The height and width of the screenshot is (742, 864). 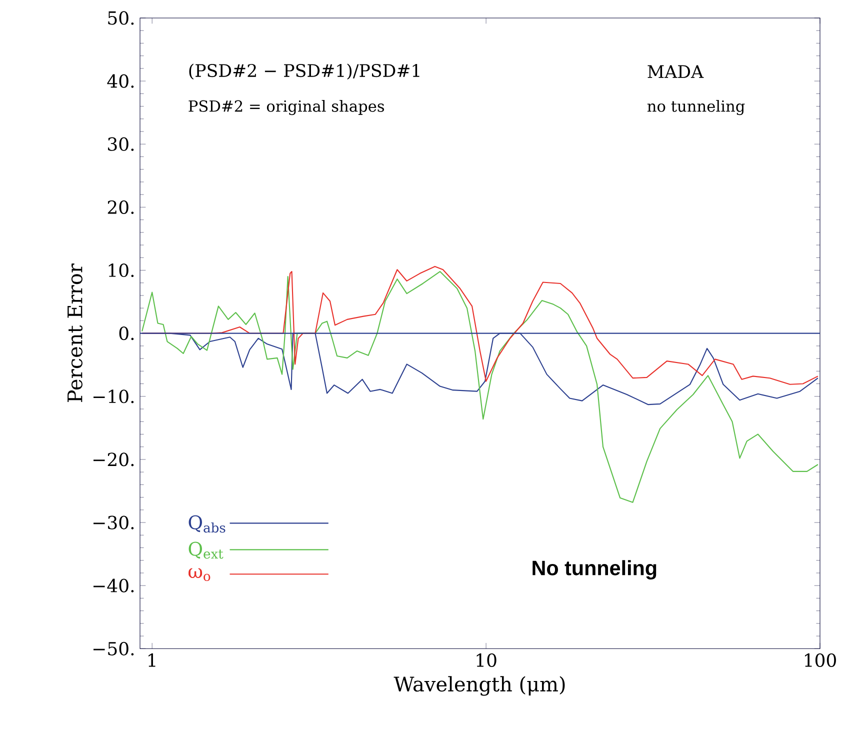 What do you see at coordinates (304, 72) in the screenshot?
I see `annotation: (PSD#2 − PSD#1)/PSD#1` at bounding box center [304, 72].